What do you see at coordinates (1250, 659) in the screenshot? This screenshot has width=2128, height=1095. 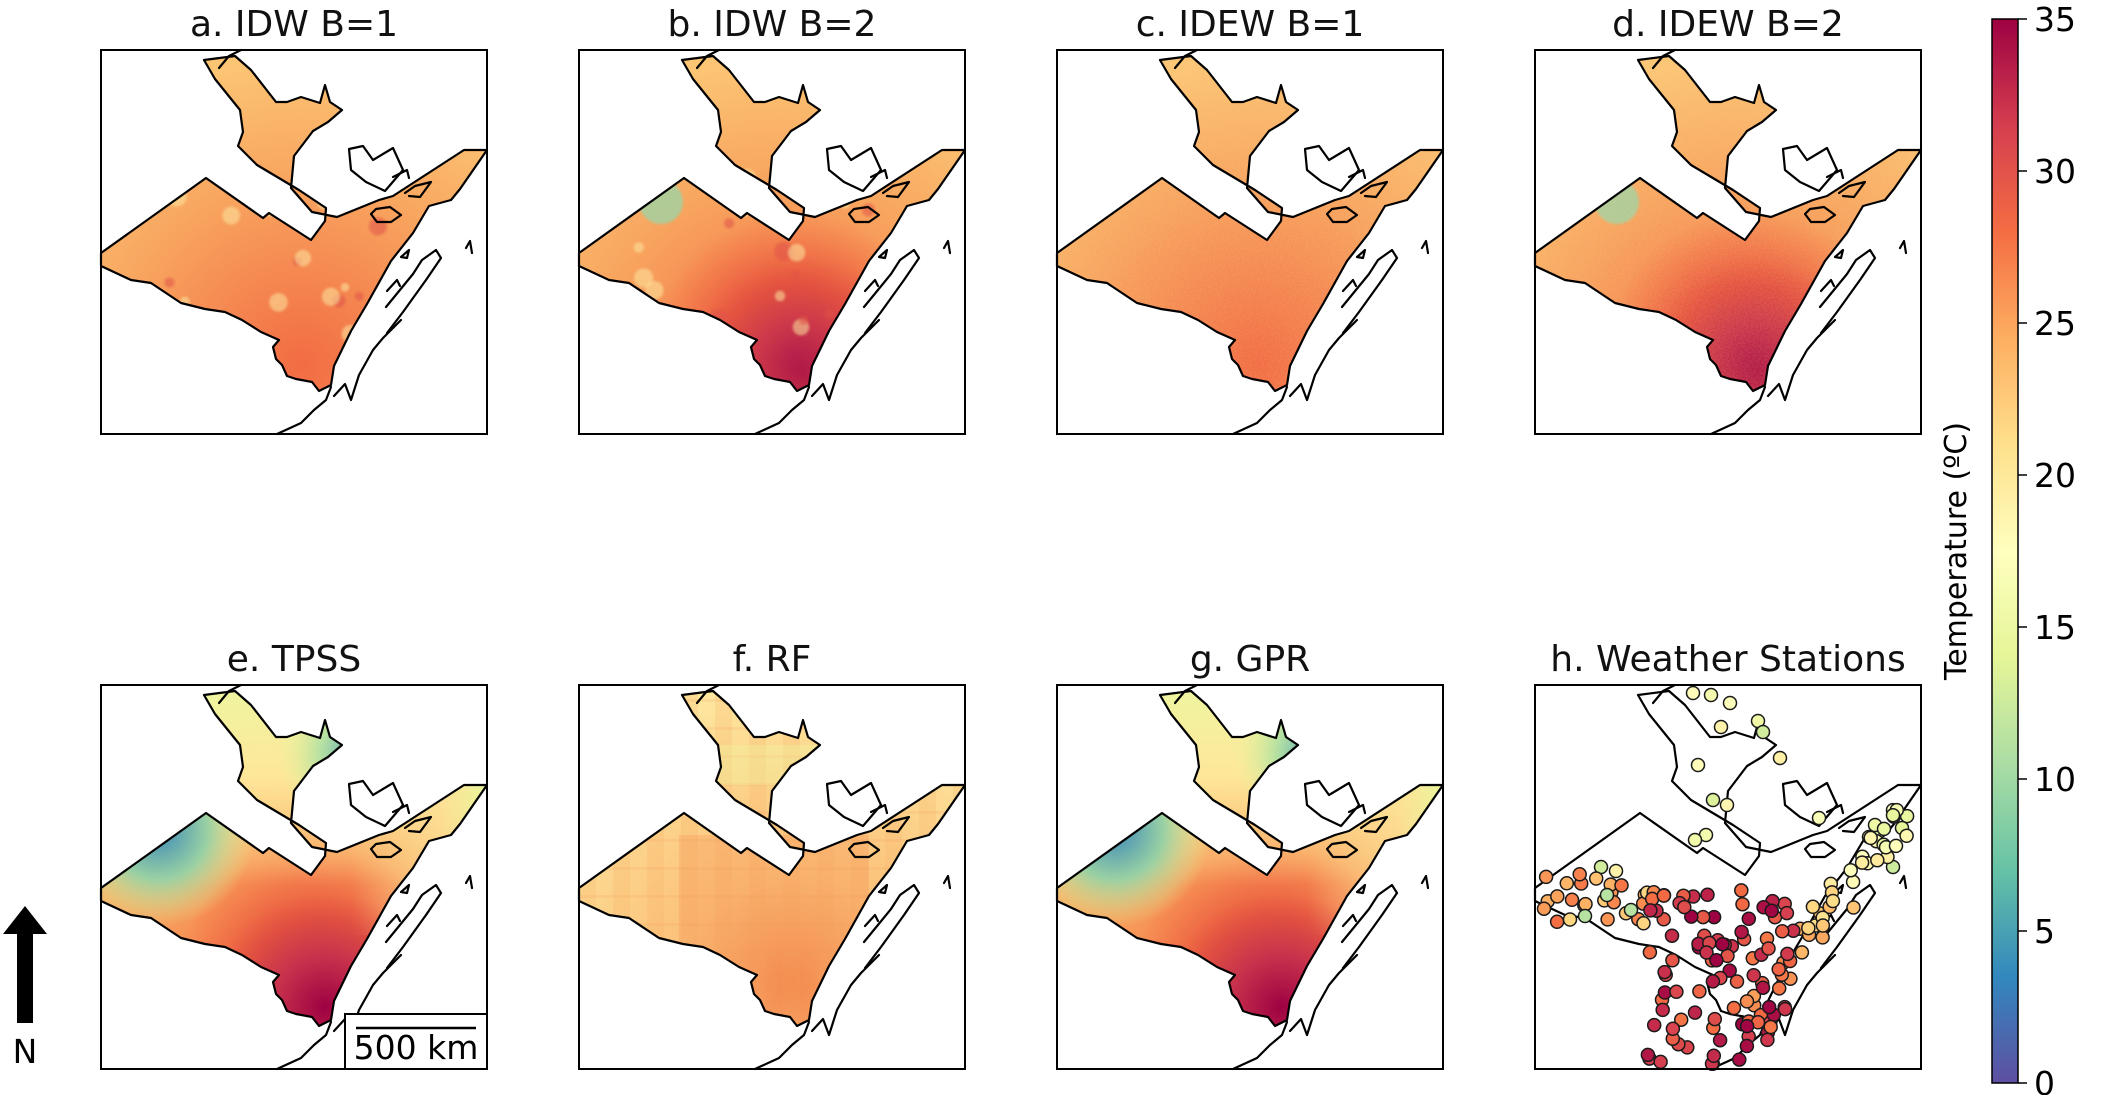 I see `panel-title: g. GPR` at bounding box center [1250, 659].